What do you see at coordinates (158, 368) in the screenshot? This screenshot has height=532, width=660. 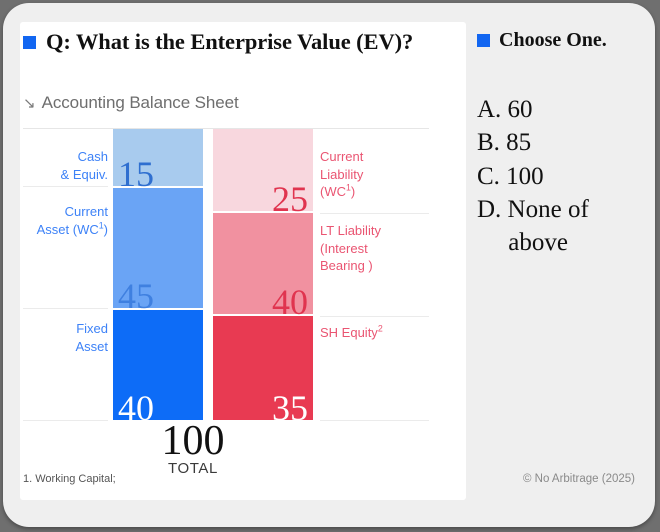 I see `asset-bar-fixed: 40` at bounding box center [158, 368].